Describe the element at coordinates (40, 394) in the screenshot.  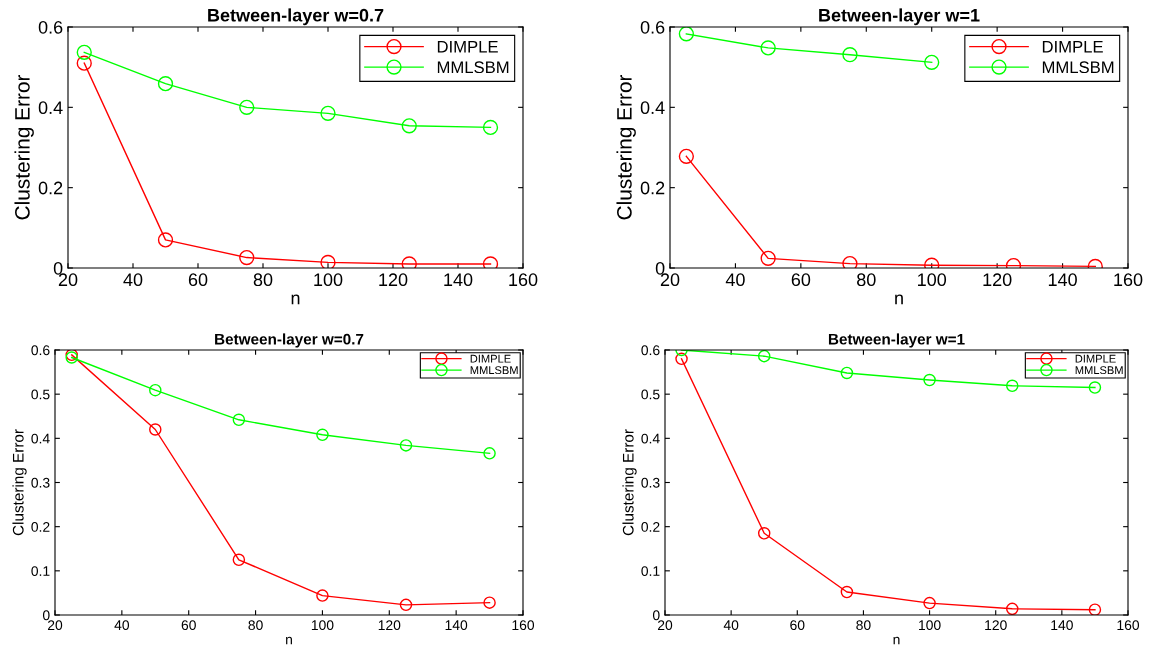
I see `y-tick-label: 0.5` at that location.